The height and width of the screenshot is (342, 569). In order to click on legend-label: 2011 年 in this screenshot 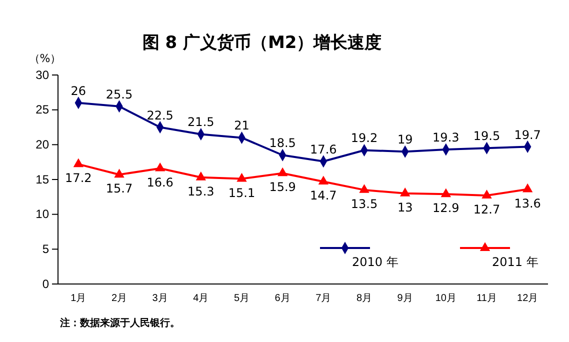, I will do `click(515, 262)`.